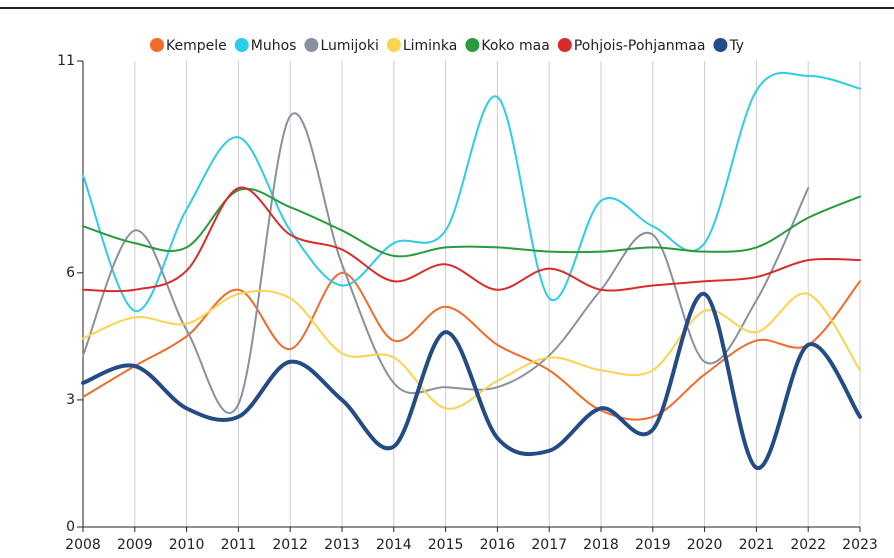  What do you see at coordinates (705, 545) in the screenshot?
I see `x-tick-label: 2020` at bounding box center [705, 545].